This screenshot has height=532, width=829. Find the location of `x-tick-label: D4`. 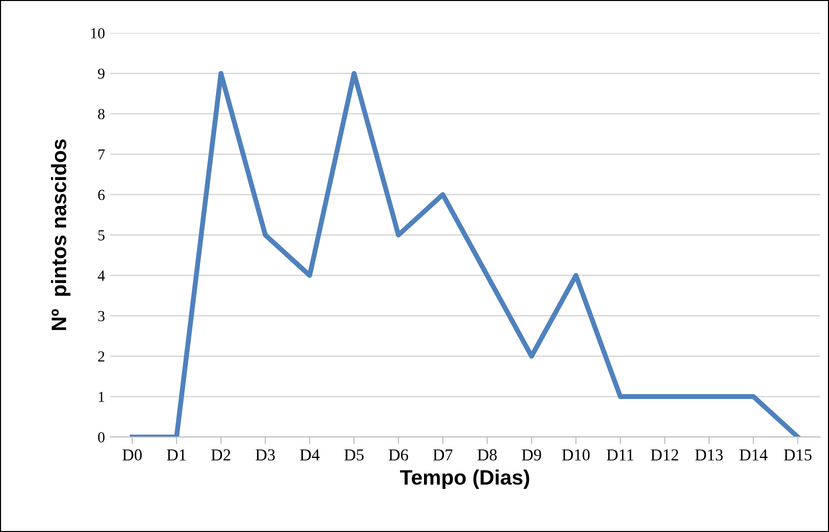

x-tick-label: D4 is located at coordinates (310, 454).